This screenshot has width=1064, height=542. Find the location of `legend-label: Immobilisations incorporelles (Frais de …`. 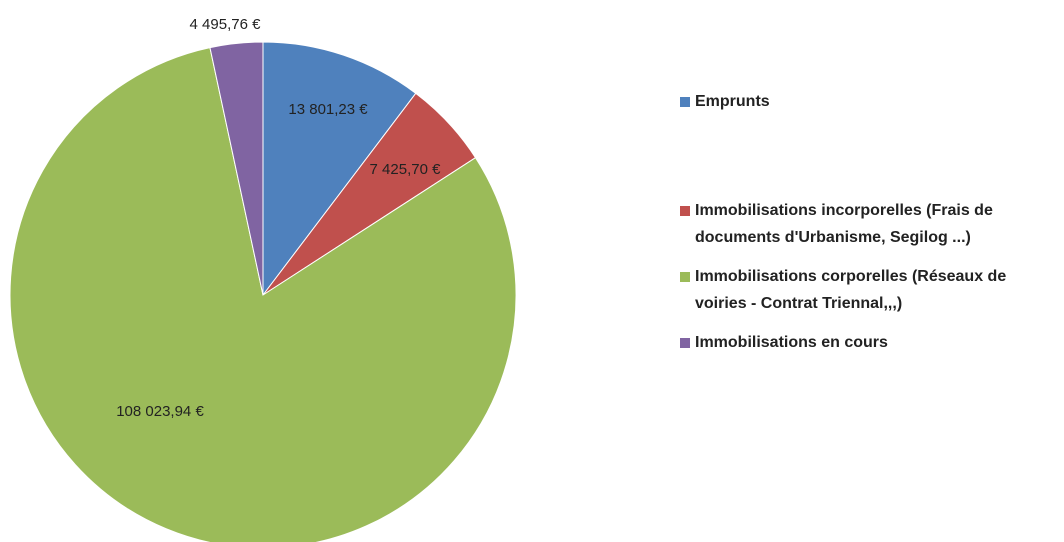

legend-label: Immobilisations incorporelles (Frais de … is located at coordinates (844, 224).